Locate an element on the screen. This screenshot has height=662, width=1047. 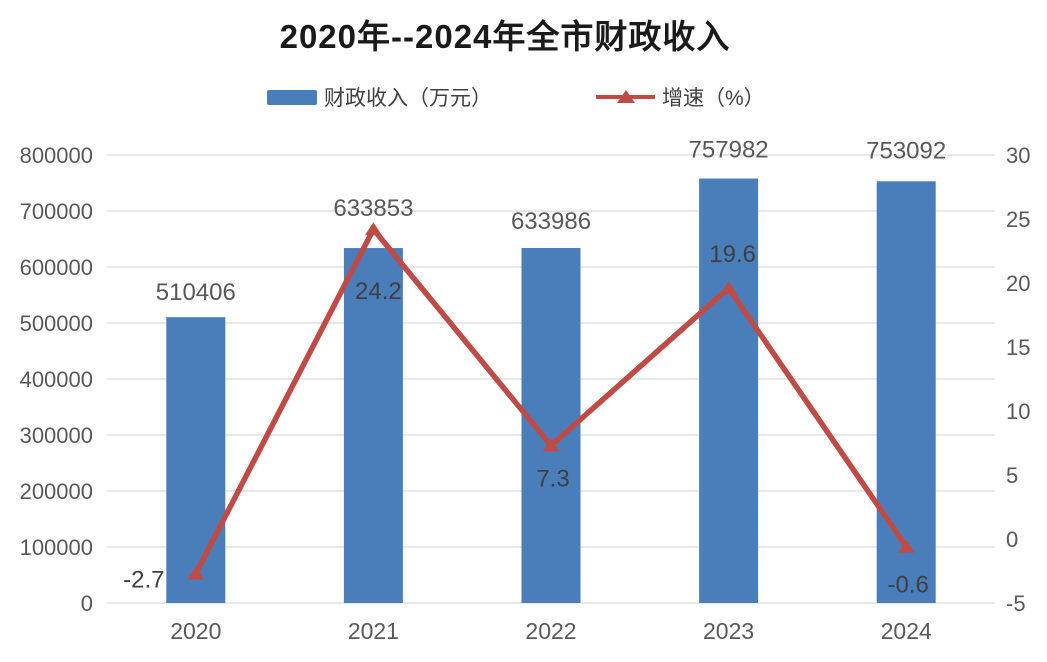
right-axis-tick: 20 is located at coordinates (1018, 283).